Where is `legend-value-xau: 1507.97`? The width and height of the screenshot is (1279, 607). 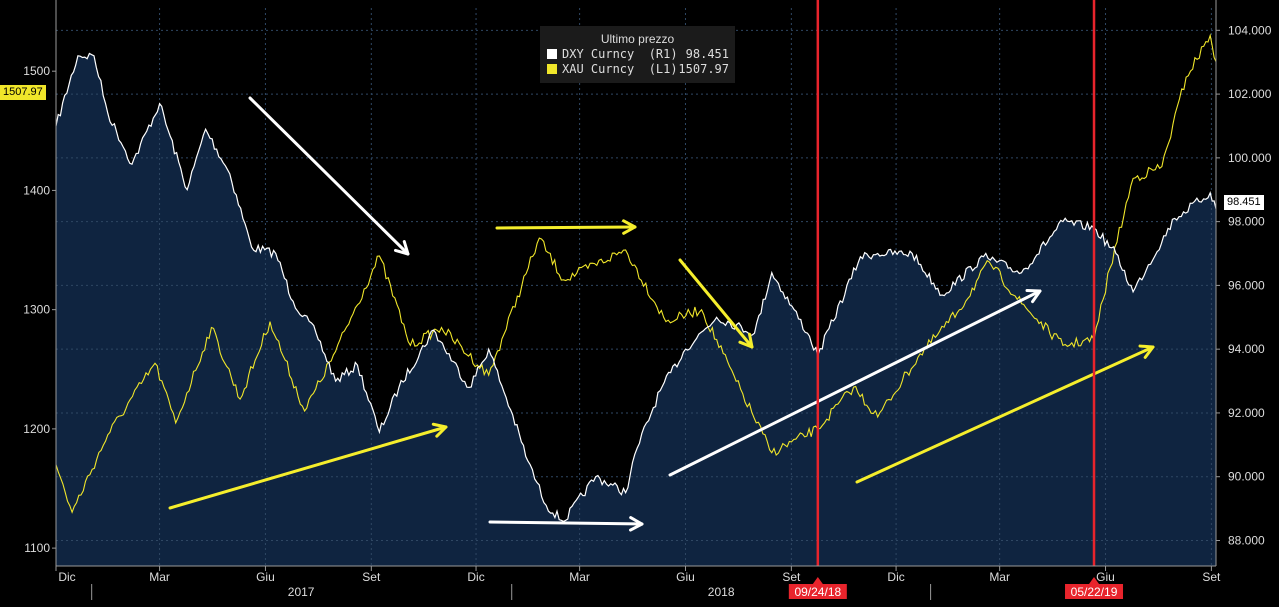 legend-value-xau: 1507.97 is located at coordinates (703, 68).